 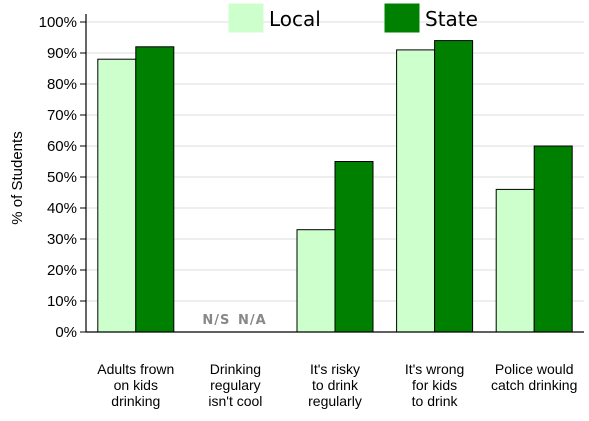 I want to click on legend-swatch-local, so click(x=246, y=18).